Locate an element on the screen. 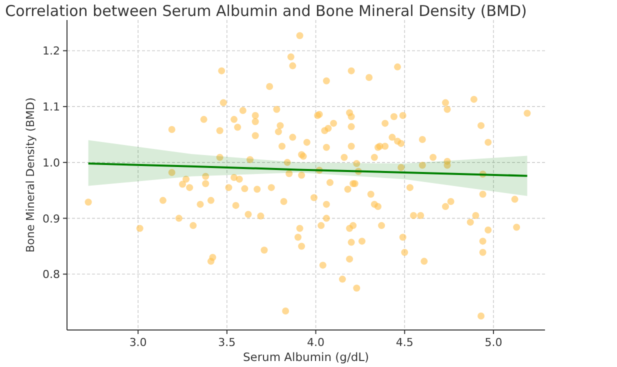 This screenshot has height=367, width=617. y-tick-label: 1.0 is located at coordinates (51, 163).